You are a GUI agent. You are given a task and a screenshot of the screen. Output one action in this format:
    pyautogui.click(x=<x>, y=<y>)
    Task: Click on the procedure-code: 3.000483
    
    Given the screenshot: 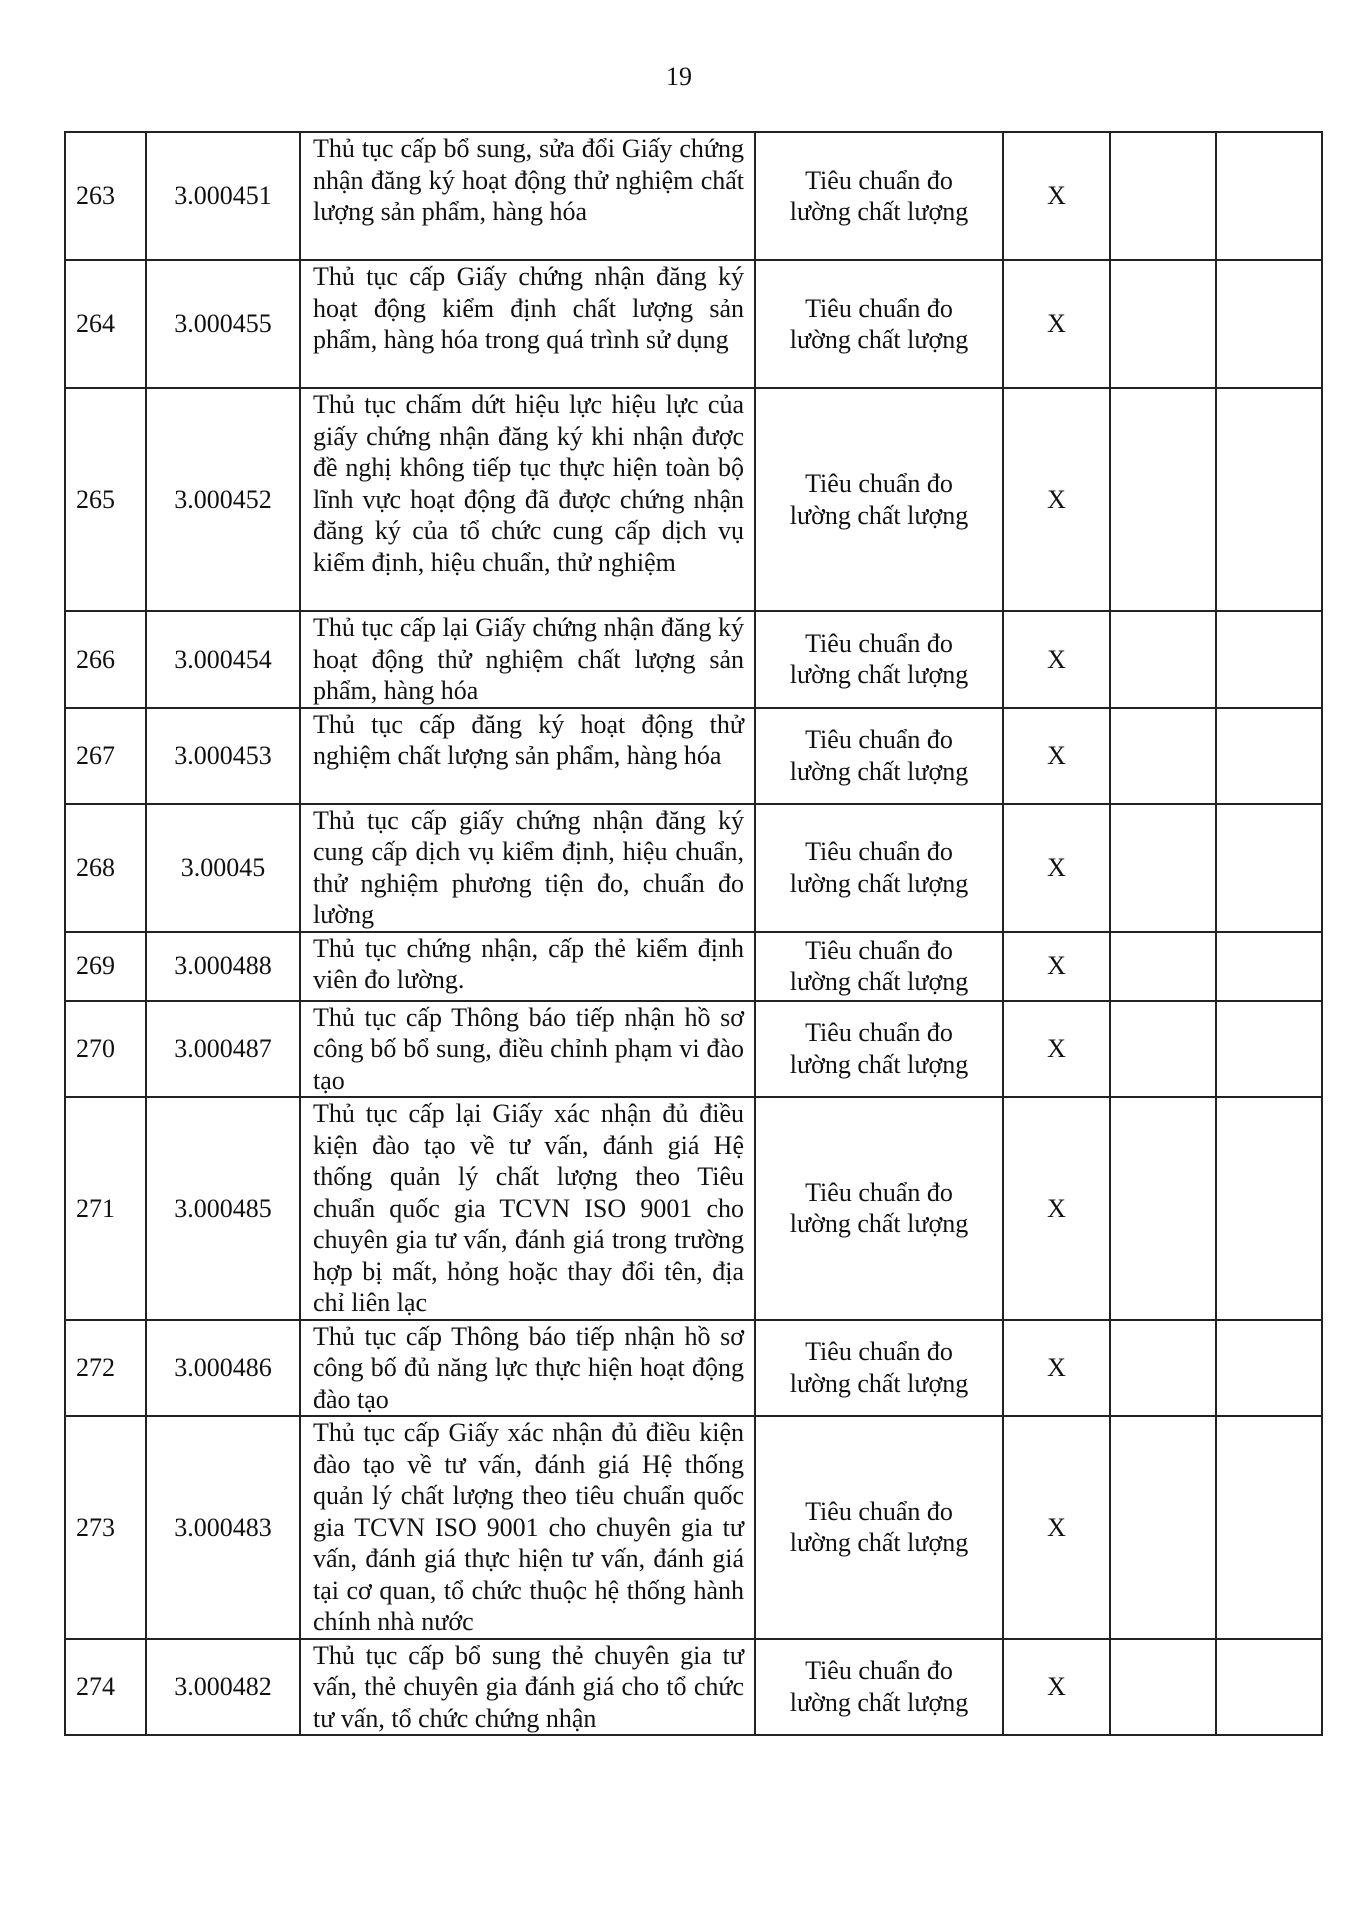 What is the action you would take?
    pyautogui.click(x=223, y=1527)
    